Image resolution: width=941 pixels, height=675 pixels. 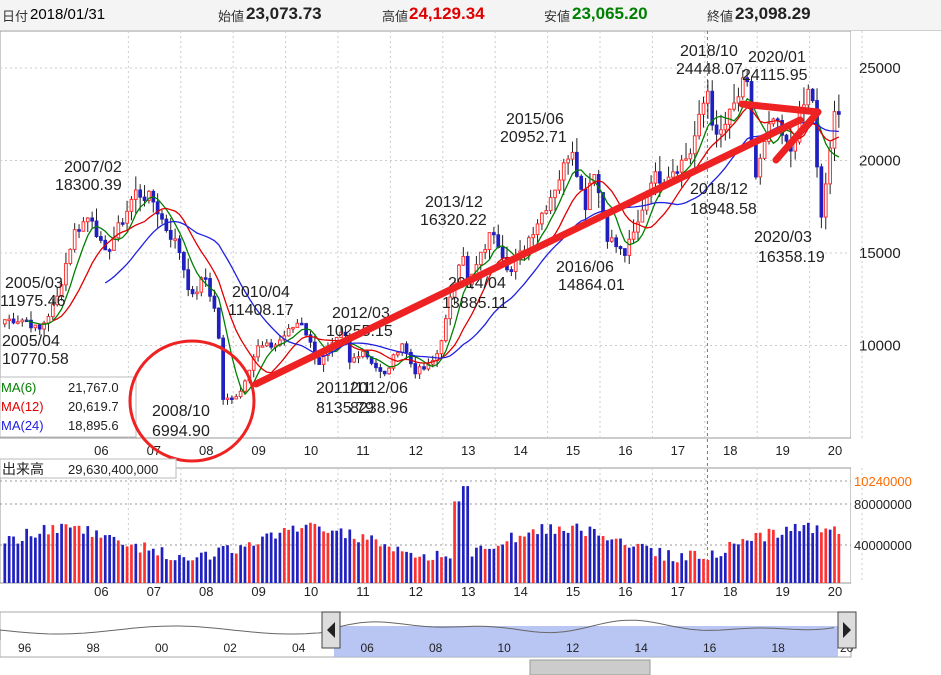 What do you see at coordinates (730, 591) in the screenshot?
I see `volume-x-tick-label: 18` at bounding box center [730, 591].